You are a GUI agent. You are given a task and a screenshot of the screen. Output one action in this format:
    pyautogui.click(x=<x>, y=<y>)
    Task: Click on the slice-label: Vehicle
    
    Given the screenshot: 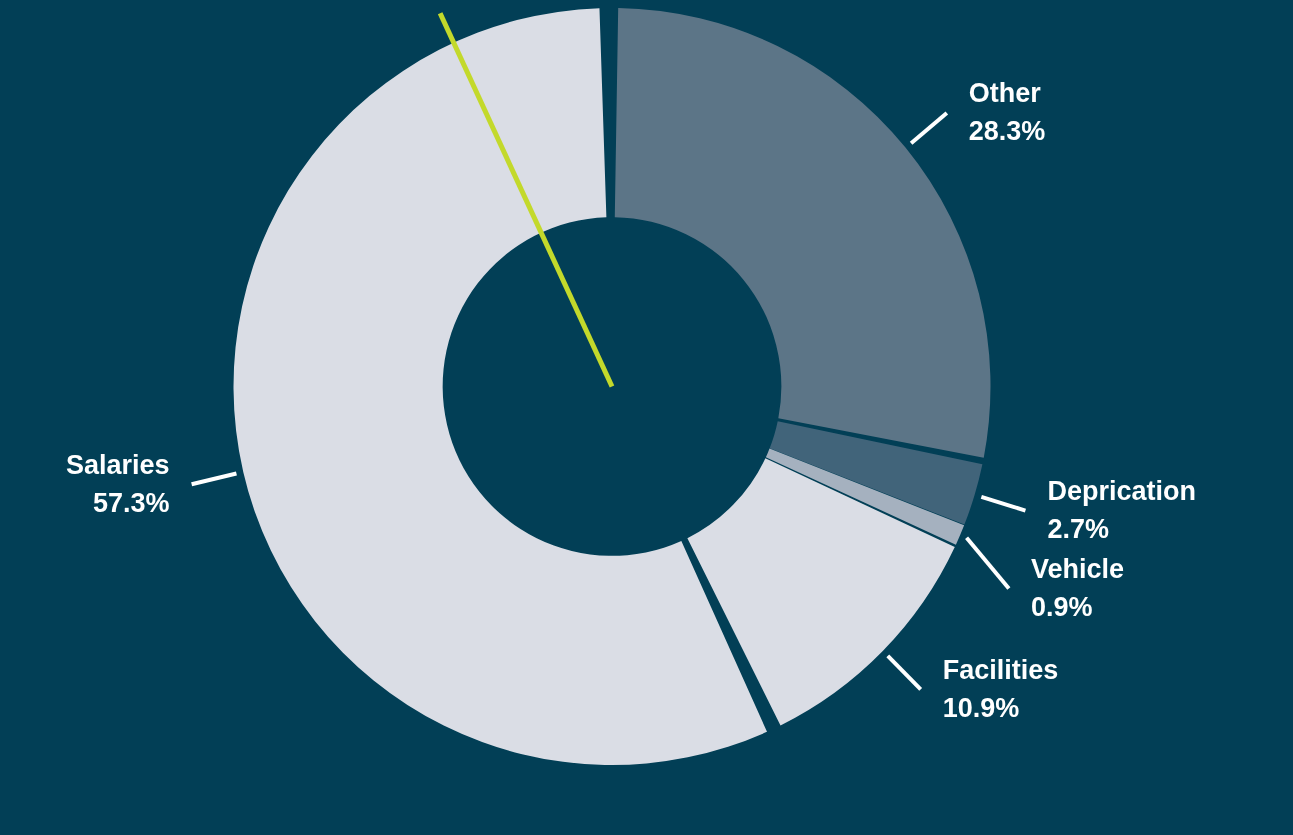 What is the action you would take?
    pyautogui.click(x=1077, y=569)
    